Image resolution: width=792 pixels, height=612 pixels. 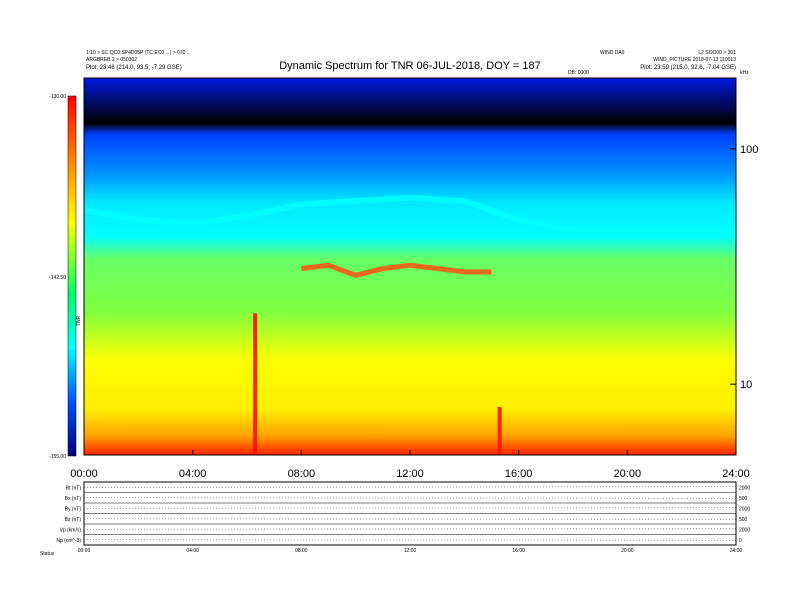 I want to click on footer-label: Status, so click(x=47, y=554).